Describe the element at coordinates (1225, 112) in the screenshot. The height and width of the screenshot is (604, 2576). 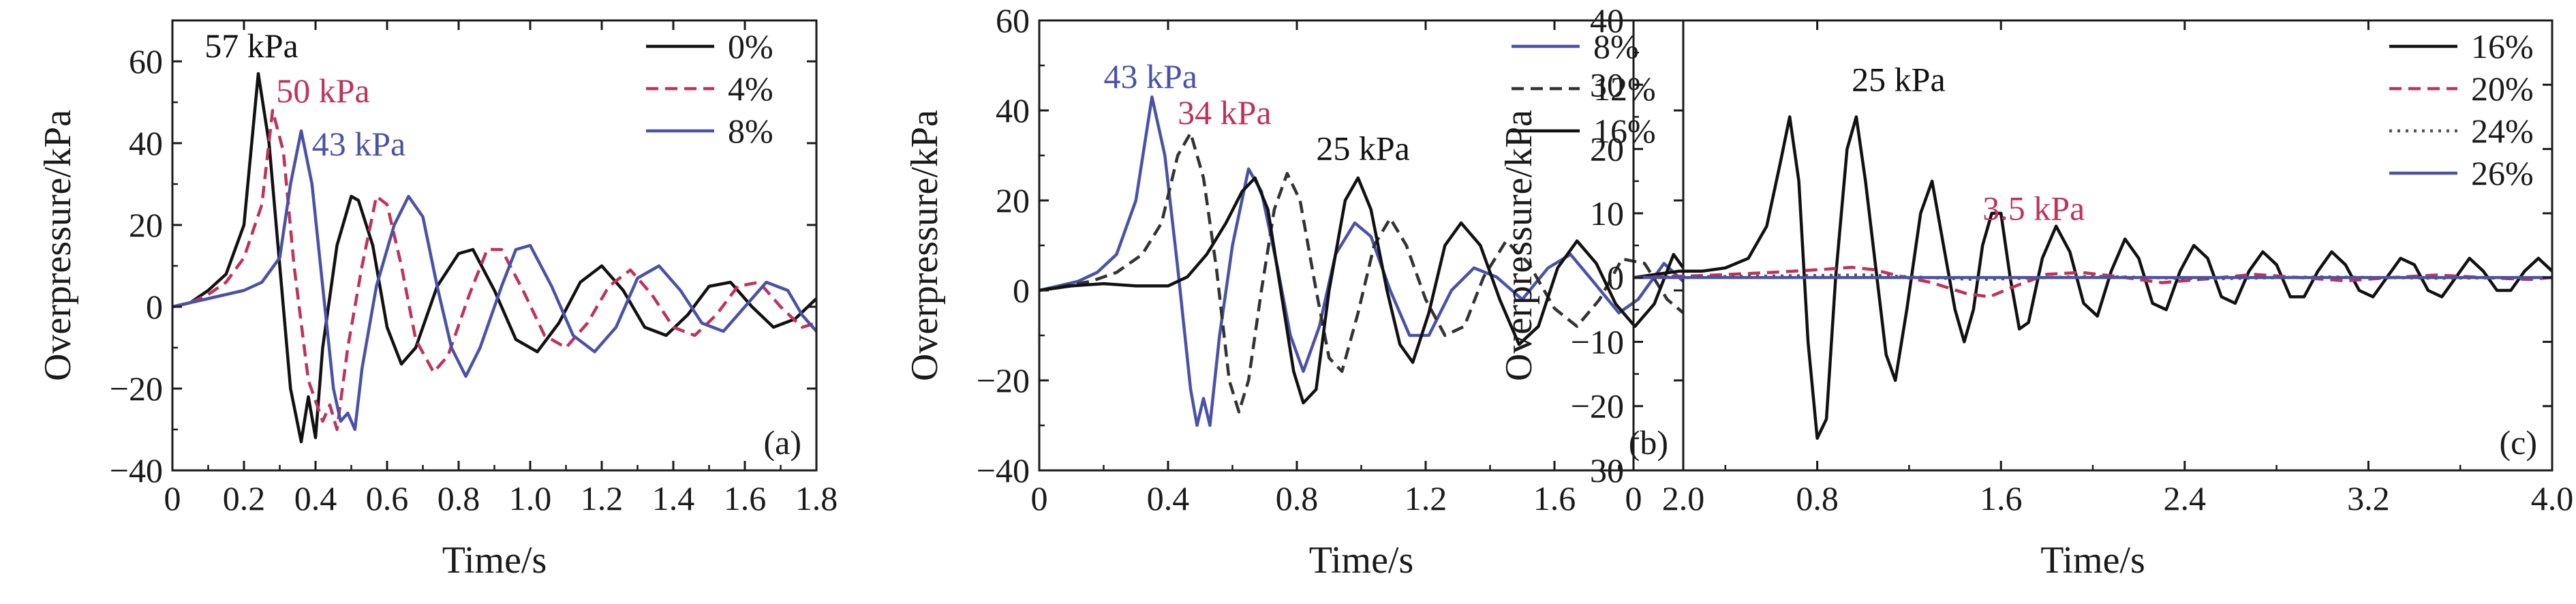
I see `peak-annotation: 34 kPa` at that location.